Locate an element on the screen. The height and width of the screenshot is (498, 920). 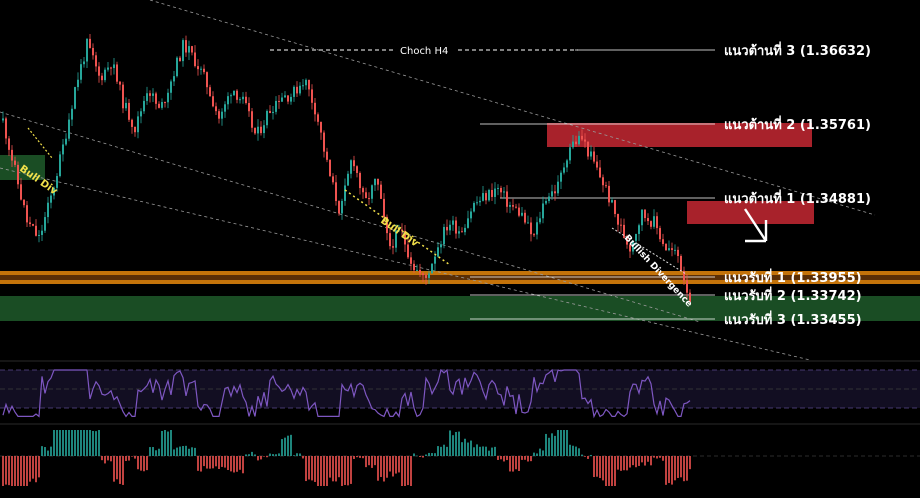
bull-div-label-2: Bull Div is located at coordinates (399, 232).